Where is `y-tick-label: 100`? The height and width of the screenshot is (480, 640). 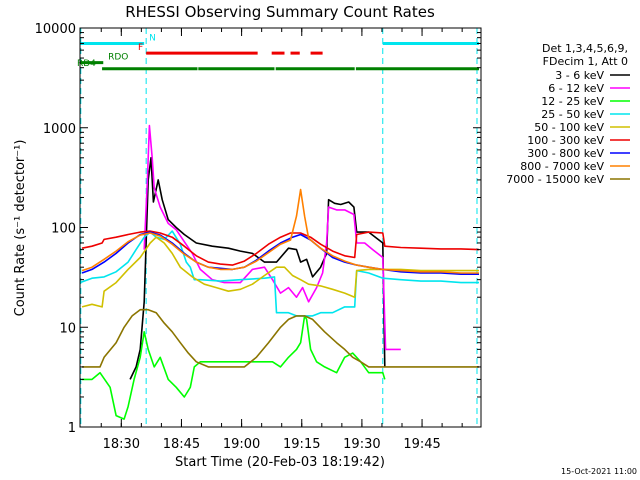 y-tick-label: 100 is located at coordinates (63, 229).